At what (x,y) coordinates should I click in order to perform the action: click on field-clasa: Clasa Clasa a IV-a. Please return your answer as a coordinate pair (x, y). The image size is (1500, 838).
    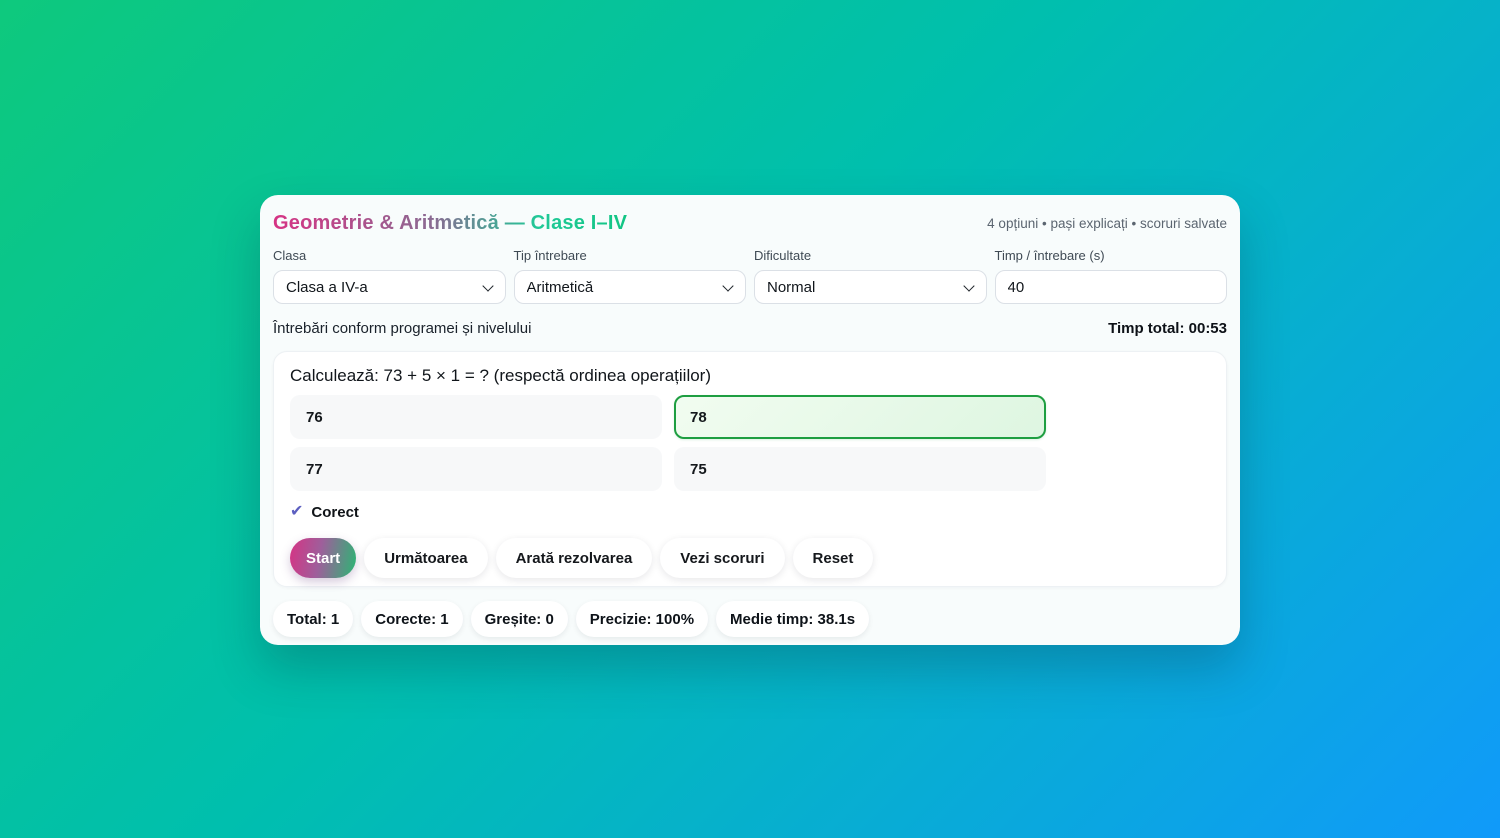
    Looking at the image, I should click on (389, 276).